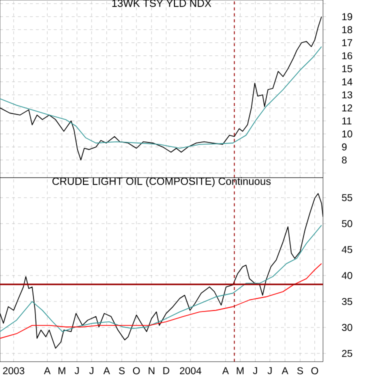 The image size is (371, 378). I want to click on y-tick-label: 14, so click(347, 82).